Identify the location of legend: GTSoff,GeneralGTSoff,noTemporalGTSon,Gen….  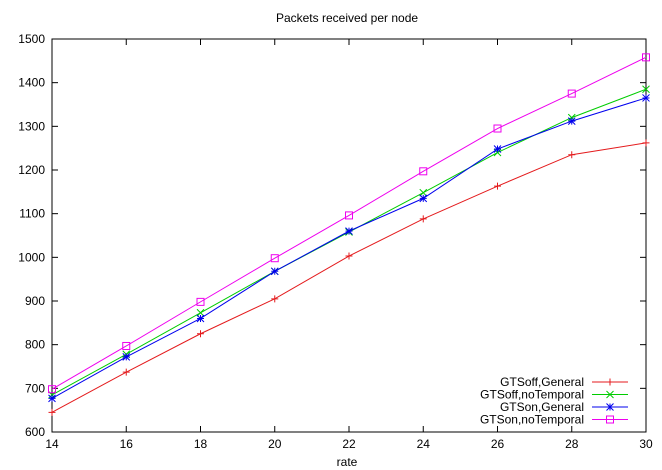
(554, 401).